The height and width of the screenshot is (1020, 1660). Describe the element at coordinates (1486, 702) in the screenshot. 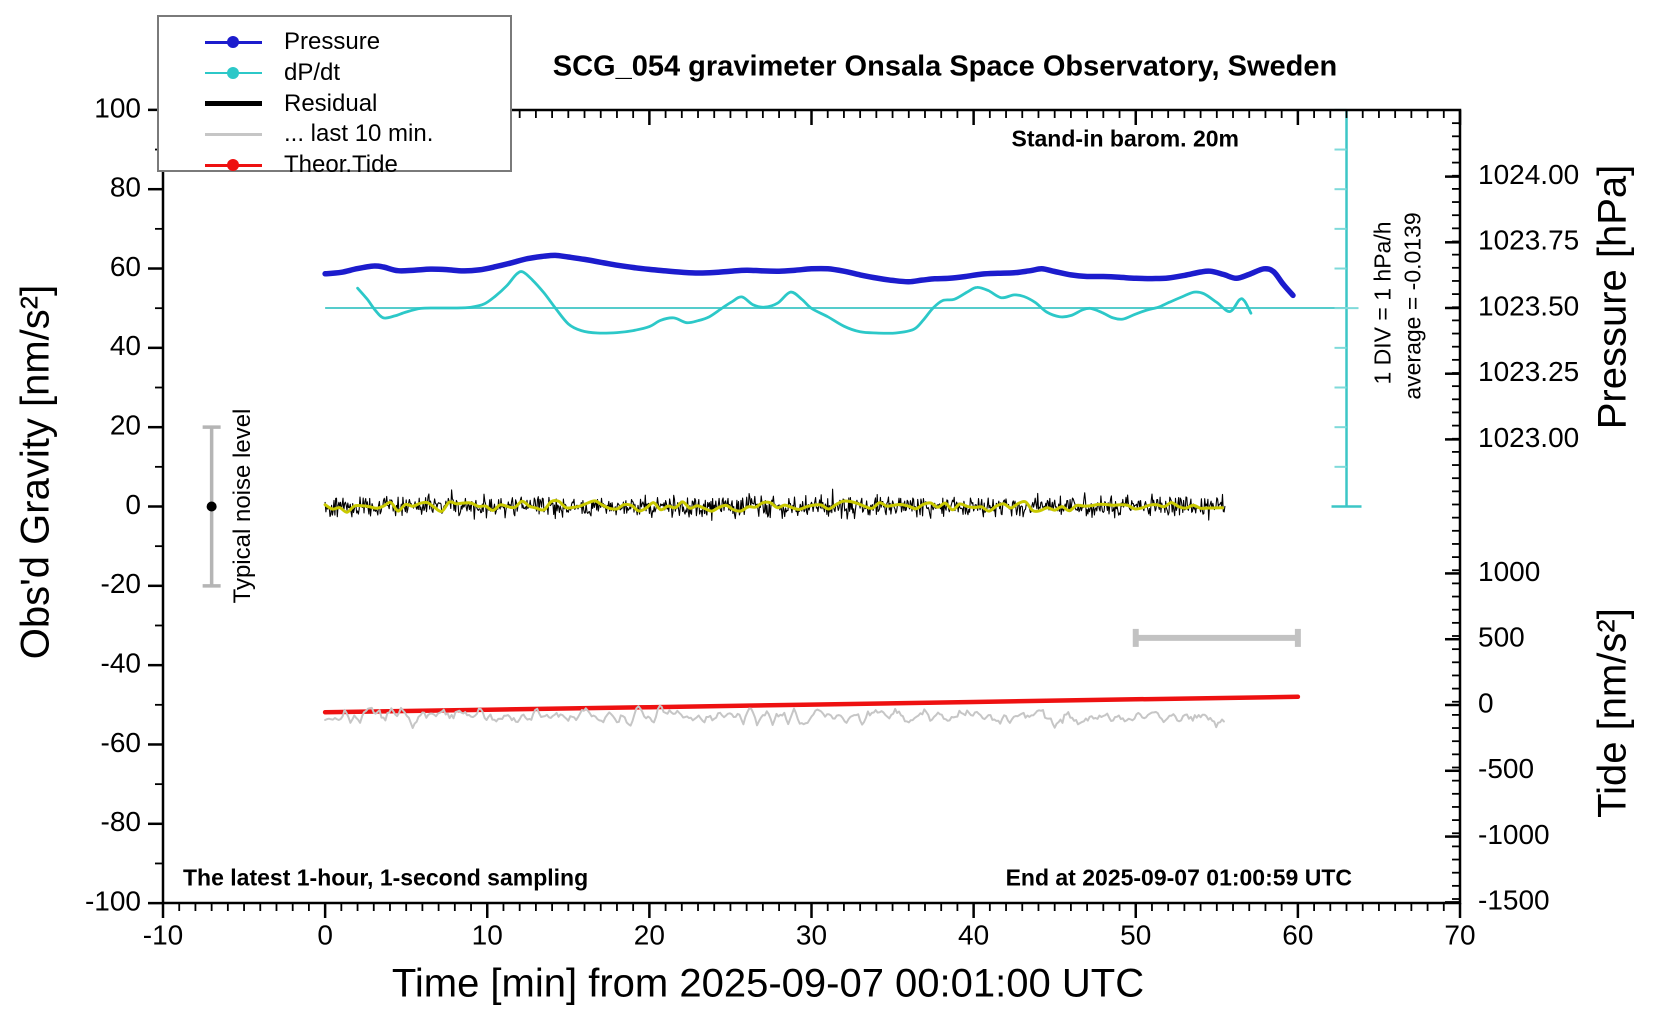

I see `tide-tick-label: 0` at that location.